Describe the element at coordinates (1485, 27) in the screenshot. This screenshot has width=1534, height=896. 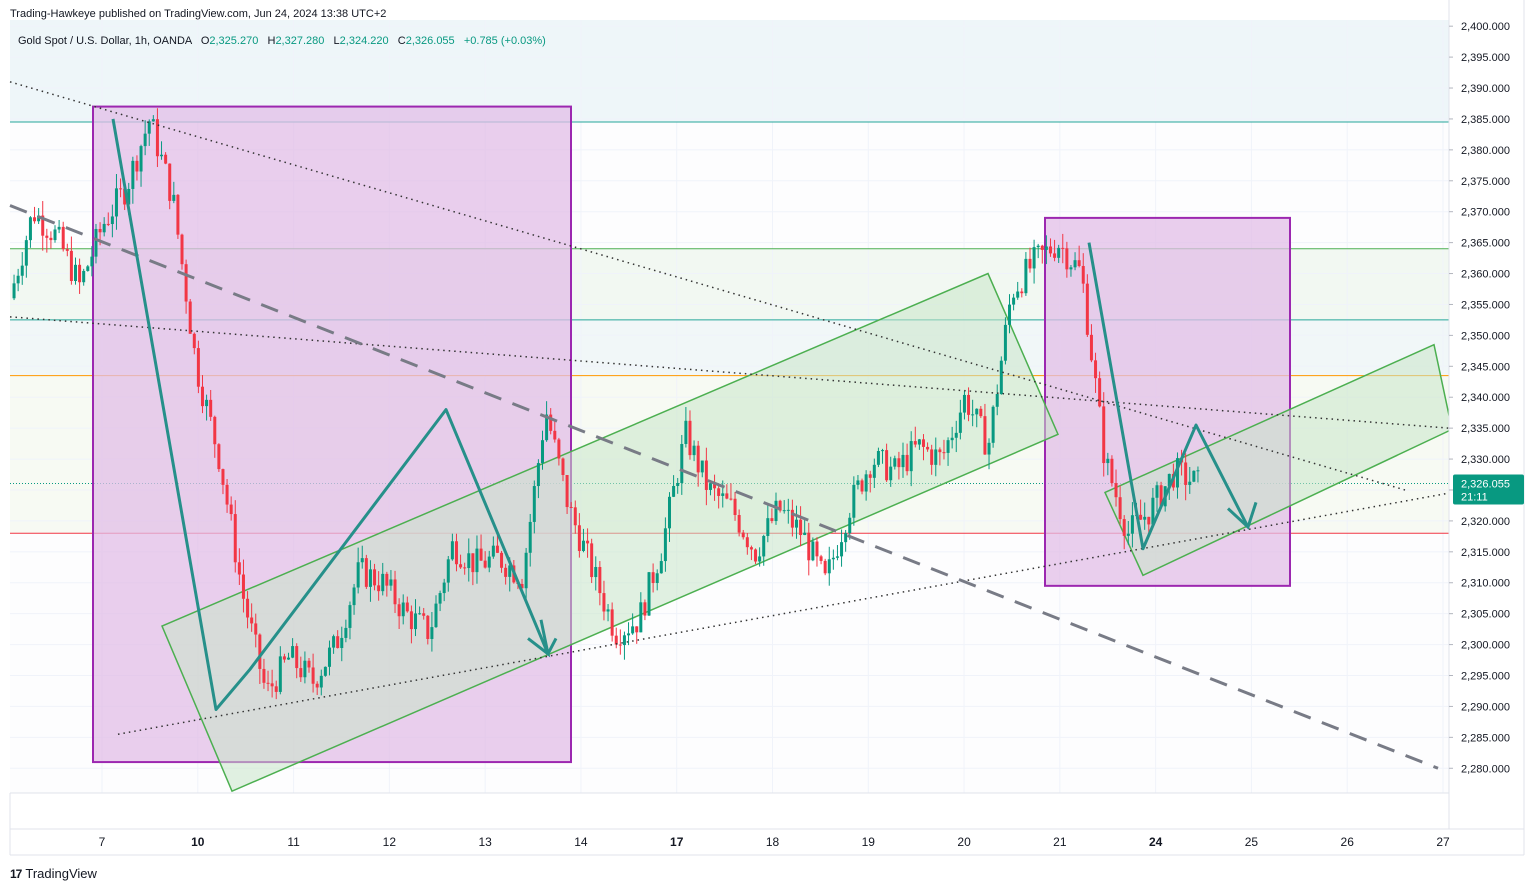
I see `price-tick-label: 2,400.000` at that location.